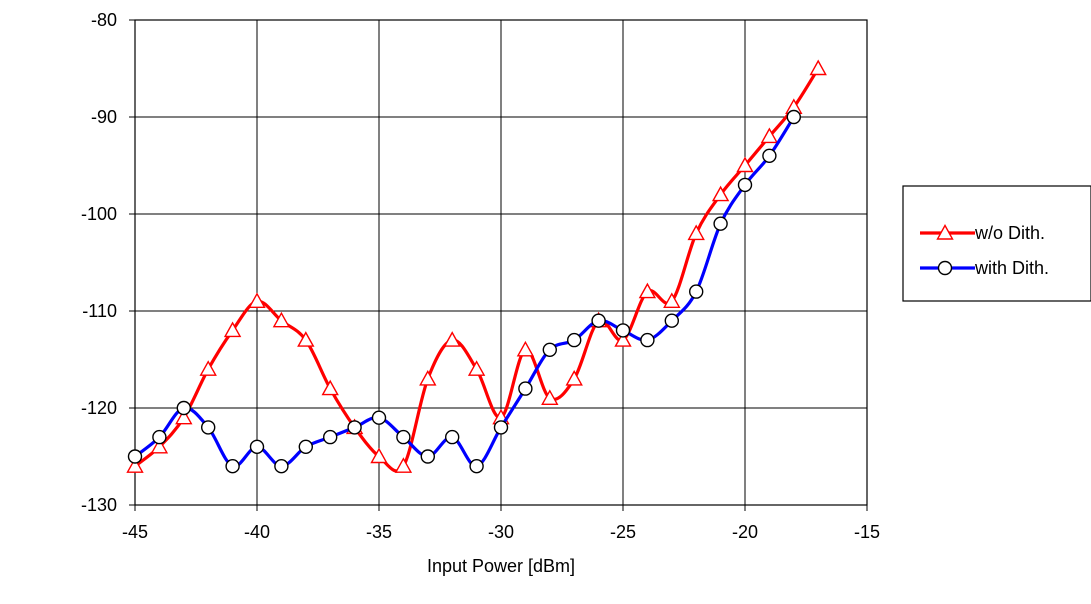 This screenshot has width=1091, height=604. I want to click on x-axis: -45 -40 -35 -30 -25 -20 -15, so click(501, 523).